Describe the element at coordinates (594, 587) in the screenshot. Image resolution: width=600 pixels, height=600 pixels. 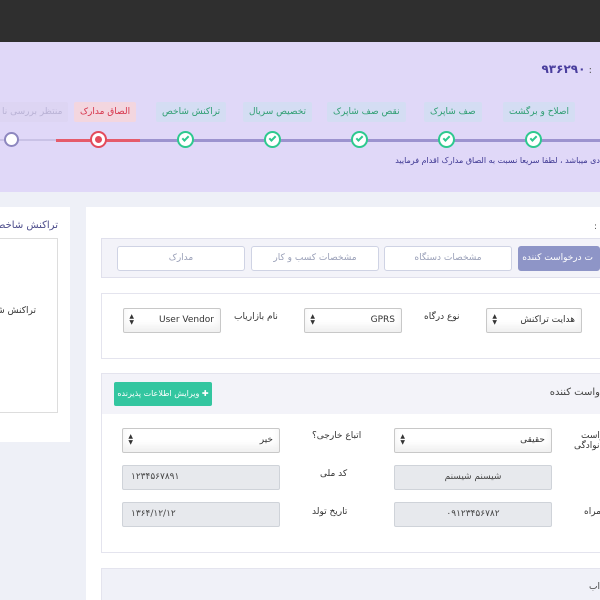
I see `next-section-title: اب` at that location.